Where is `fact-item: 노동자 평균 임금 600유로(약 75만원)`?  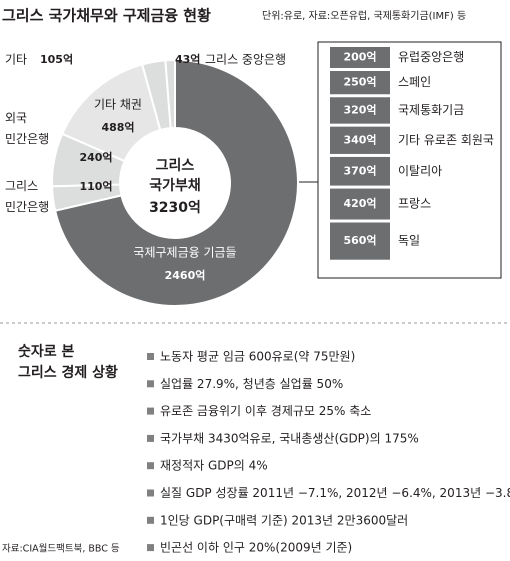 fact-item: 노동자 평균 임금 600유로(약 75만원) is located at coordinates (257, 356).